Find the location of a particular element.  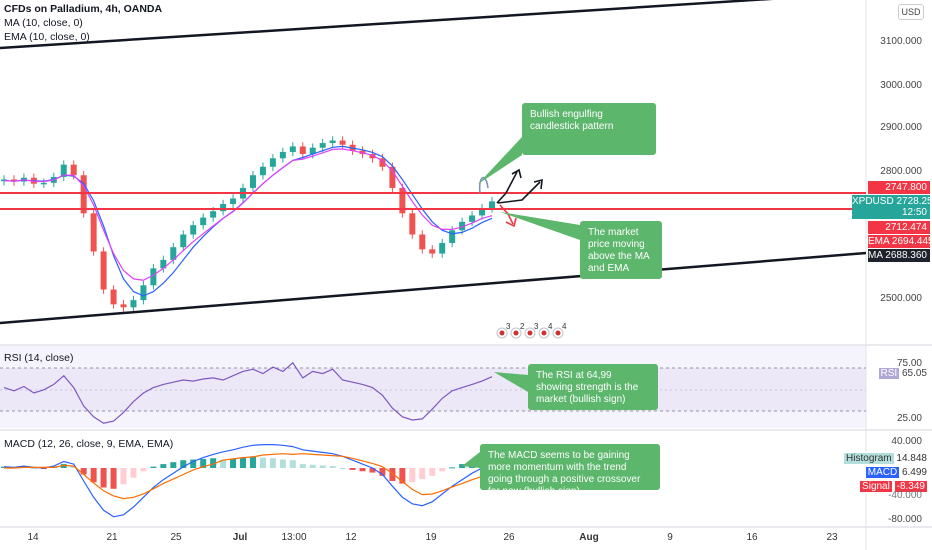

engulfing-curve is located at coordinates (483, 185).